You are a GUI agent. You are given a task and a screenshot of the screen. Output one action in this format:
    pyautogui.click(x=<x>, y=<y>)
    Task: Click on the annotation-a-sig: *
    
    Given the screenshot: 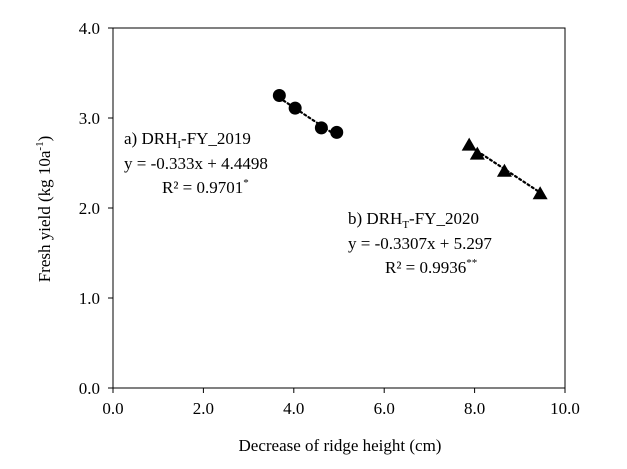 What is the action you would take?
    pyautogui.click(x=246, y=183)
    